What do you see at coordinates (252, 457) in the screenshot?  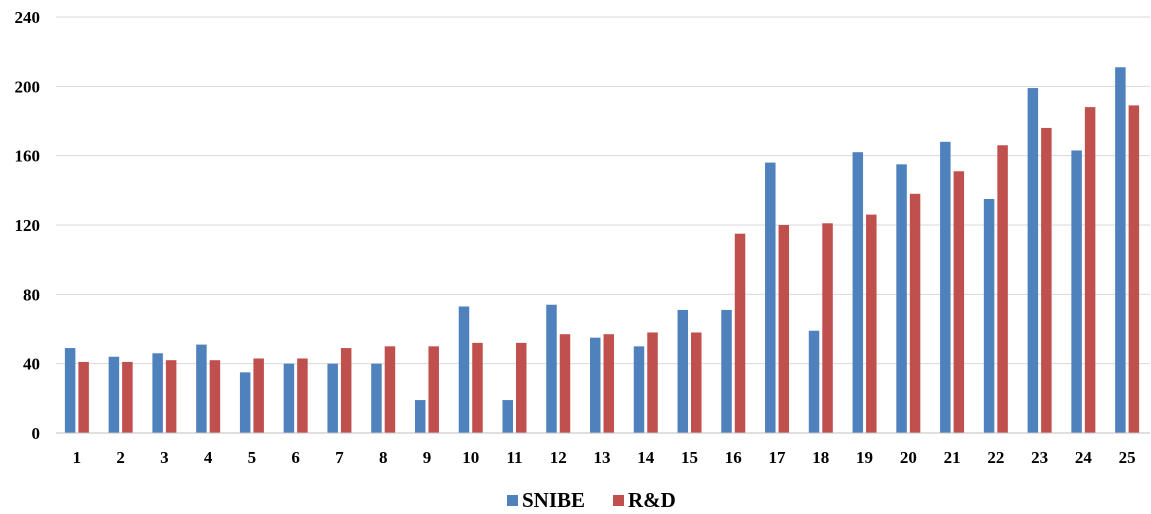 I see `x-tick-label: 5` at bounding box center [252, 457].